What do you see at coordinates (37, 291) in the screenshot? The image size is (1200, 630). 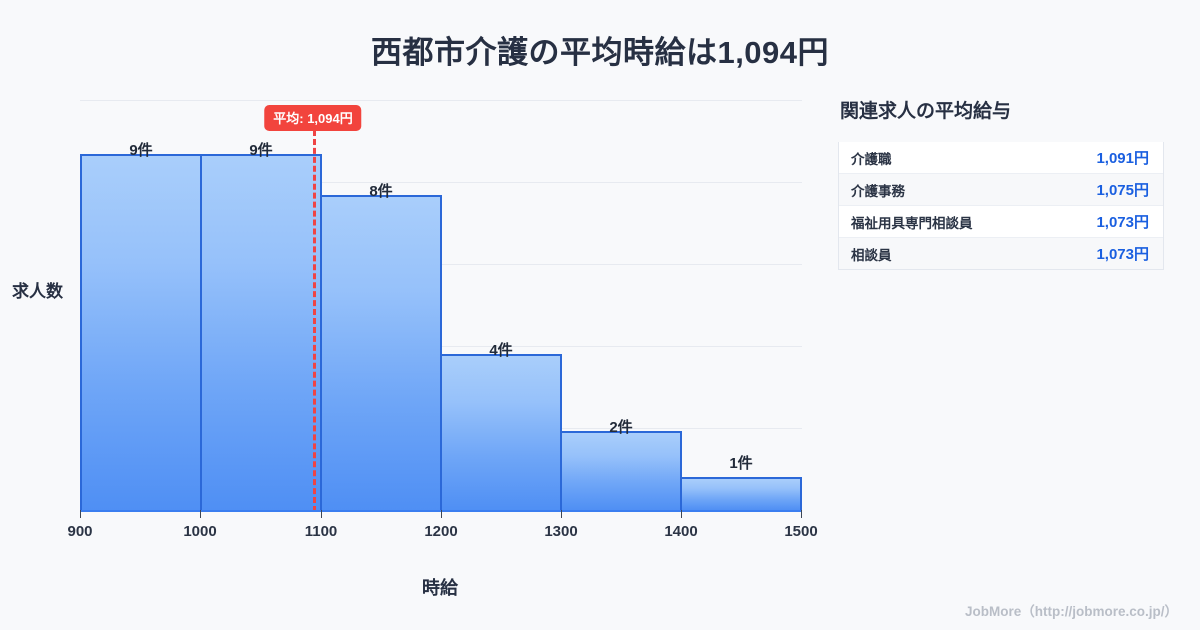 I see `y-axis-title: 求人数` at bounding box center [37, 291].